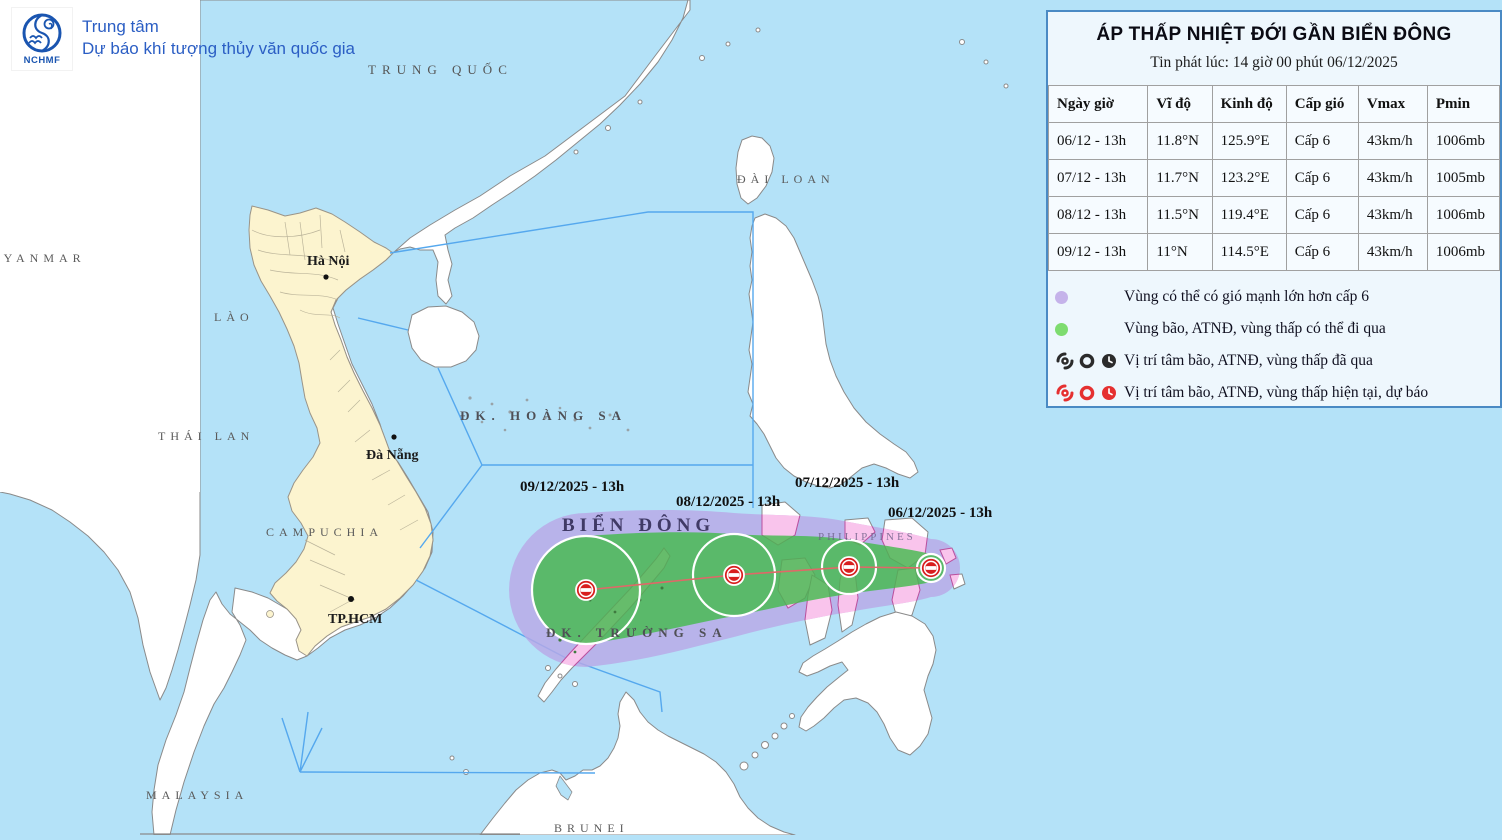  Describe the element at coordinates (786, 179) in the screenshot. I see `label-taiwan: ĐÀI LOAN` at that location.